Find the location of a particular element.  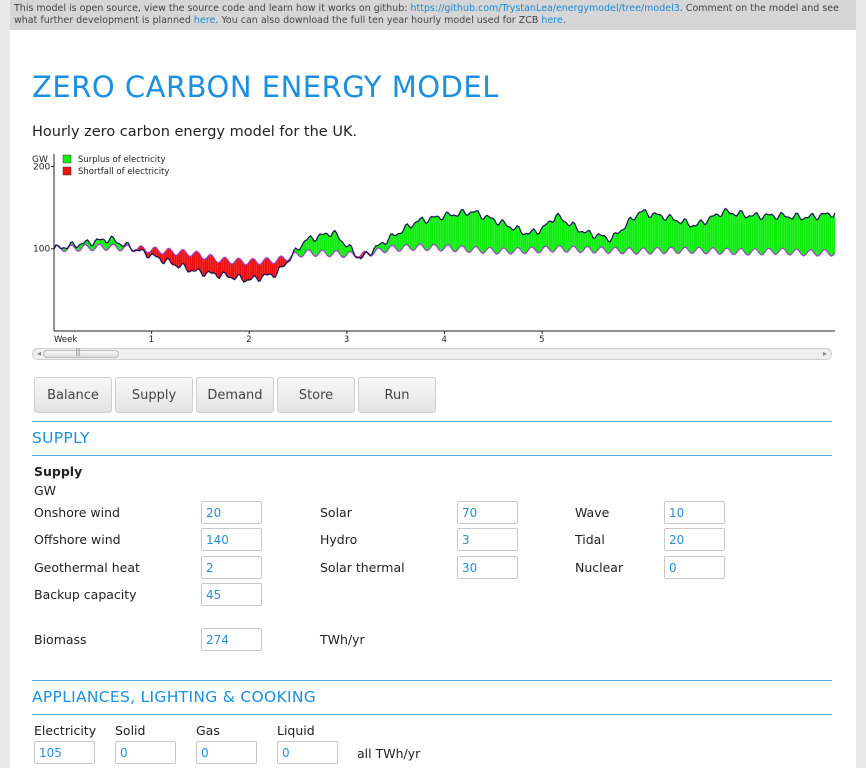

chart-scrollbar: ◂ ||| ▸ is located at coordinates (432, 353).